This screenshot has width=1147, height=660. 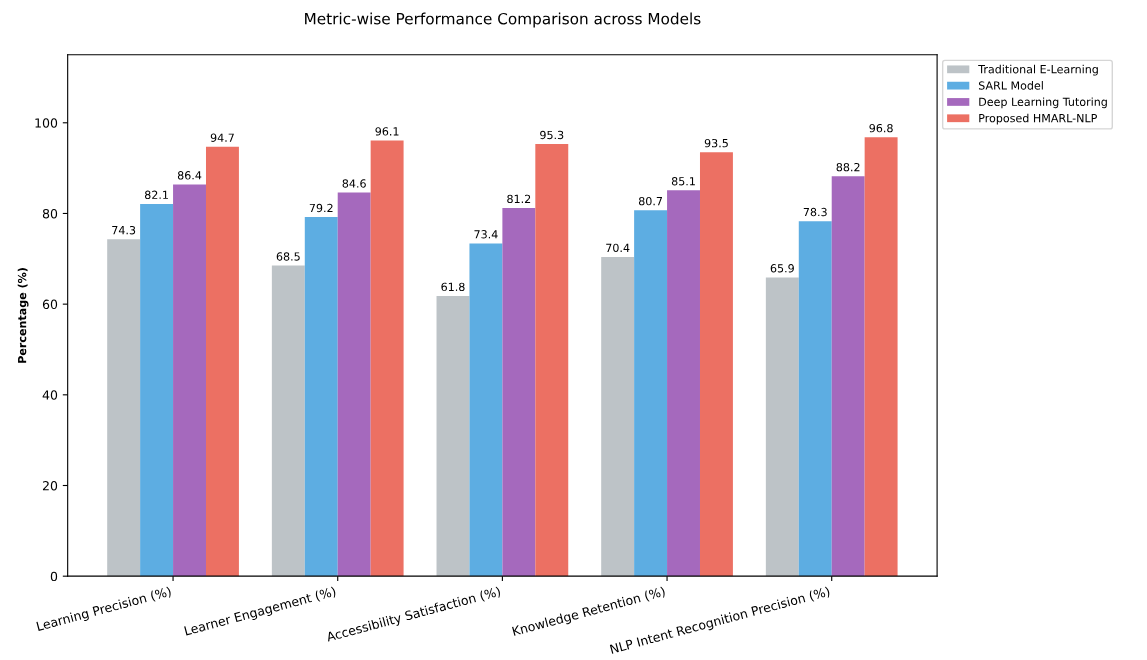 What do you see at coordinates (503, 20) in the screenshot?
I see `chart-title: Metric-wise Performance Comparison across Models` at bounding box center [503, 20].